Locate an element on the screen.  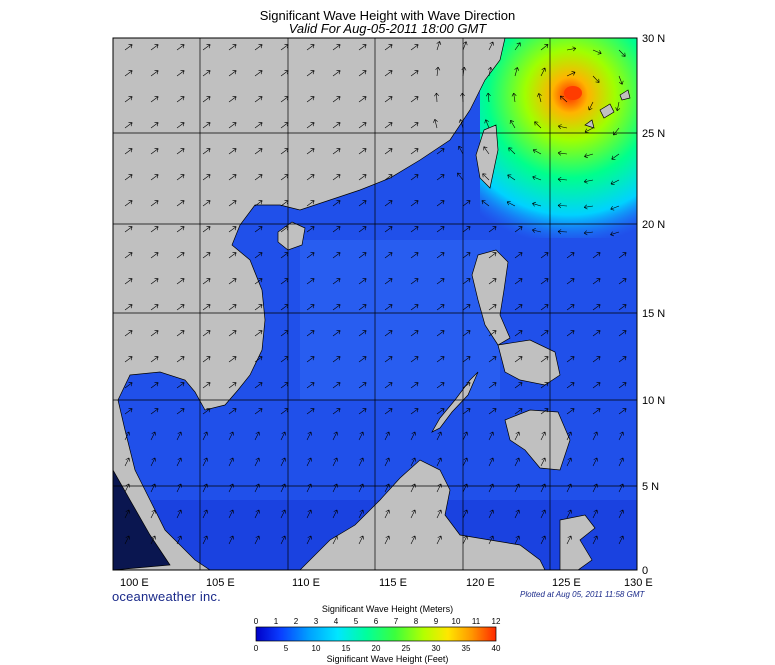
colorbar is located at coordinates (376, 634).